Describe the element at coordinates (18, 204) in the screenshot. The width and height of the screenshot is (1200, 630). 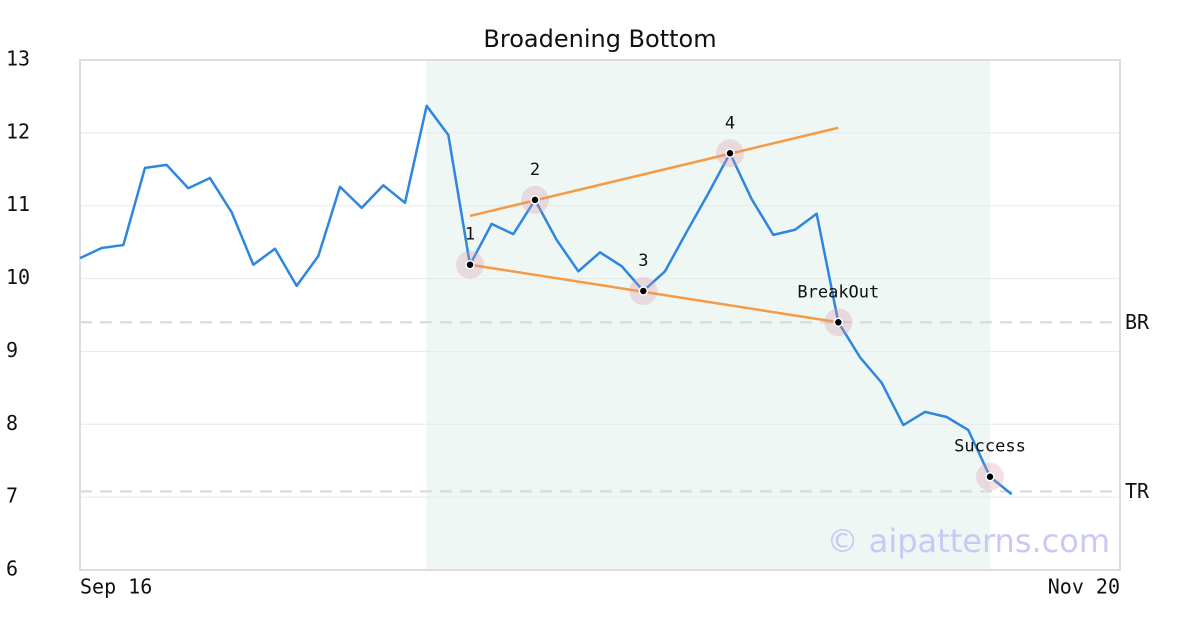
I see `y-tick-label: 11` at that location.